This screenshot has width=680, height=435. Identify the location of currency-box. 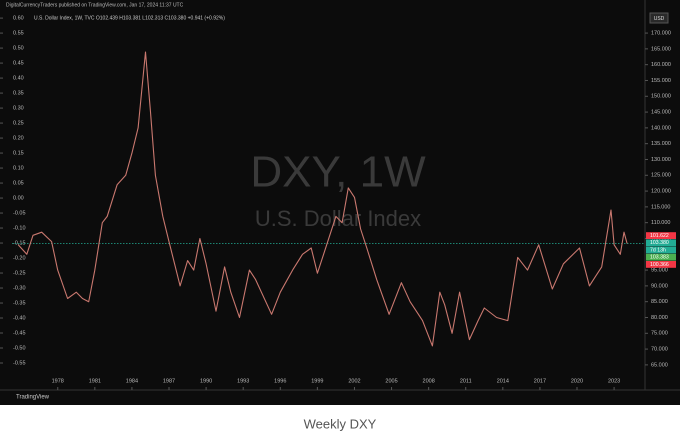
(659, 18).